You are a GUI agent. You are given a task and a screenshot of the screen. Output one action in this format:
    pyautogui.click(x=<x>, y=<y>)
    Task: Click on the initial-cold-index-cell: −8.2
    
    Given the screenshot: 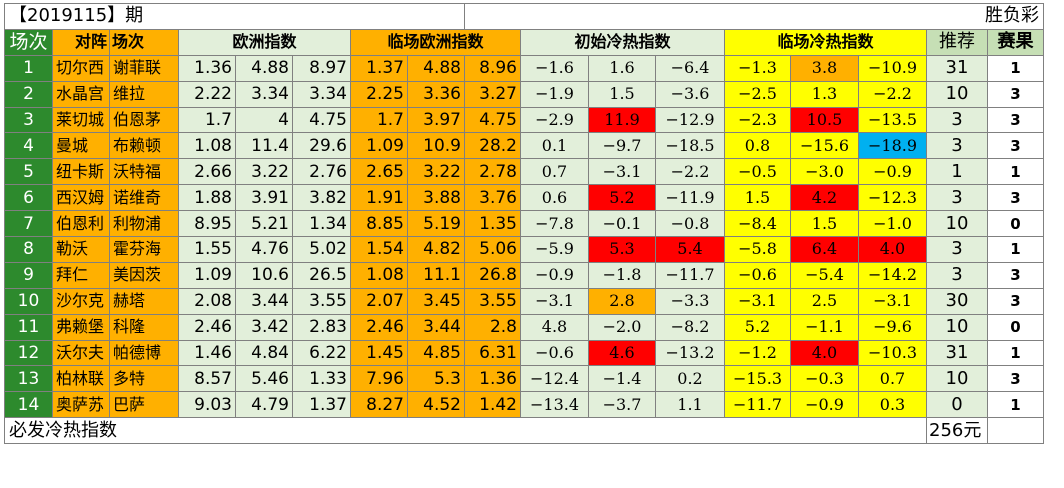 What is the action you would take?
    pyautogui.click(x=690, y=327)
    